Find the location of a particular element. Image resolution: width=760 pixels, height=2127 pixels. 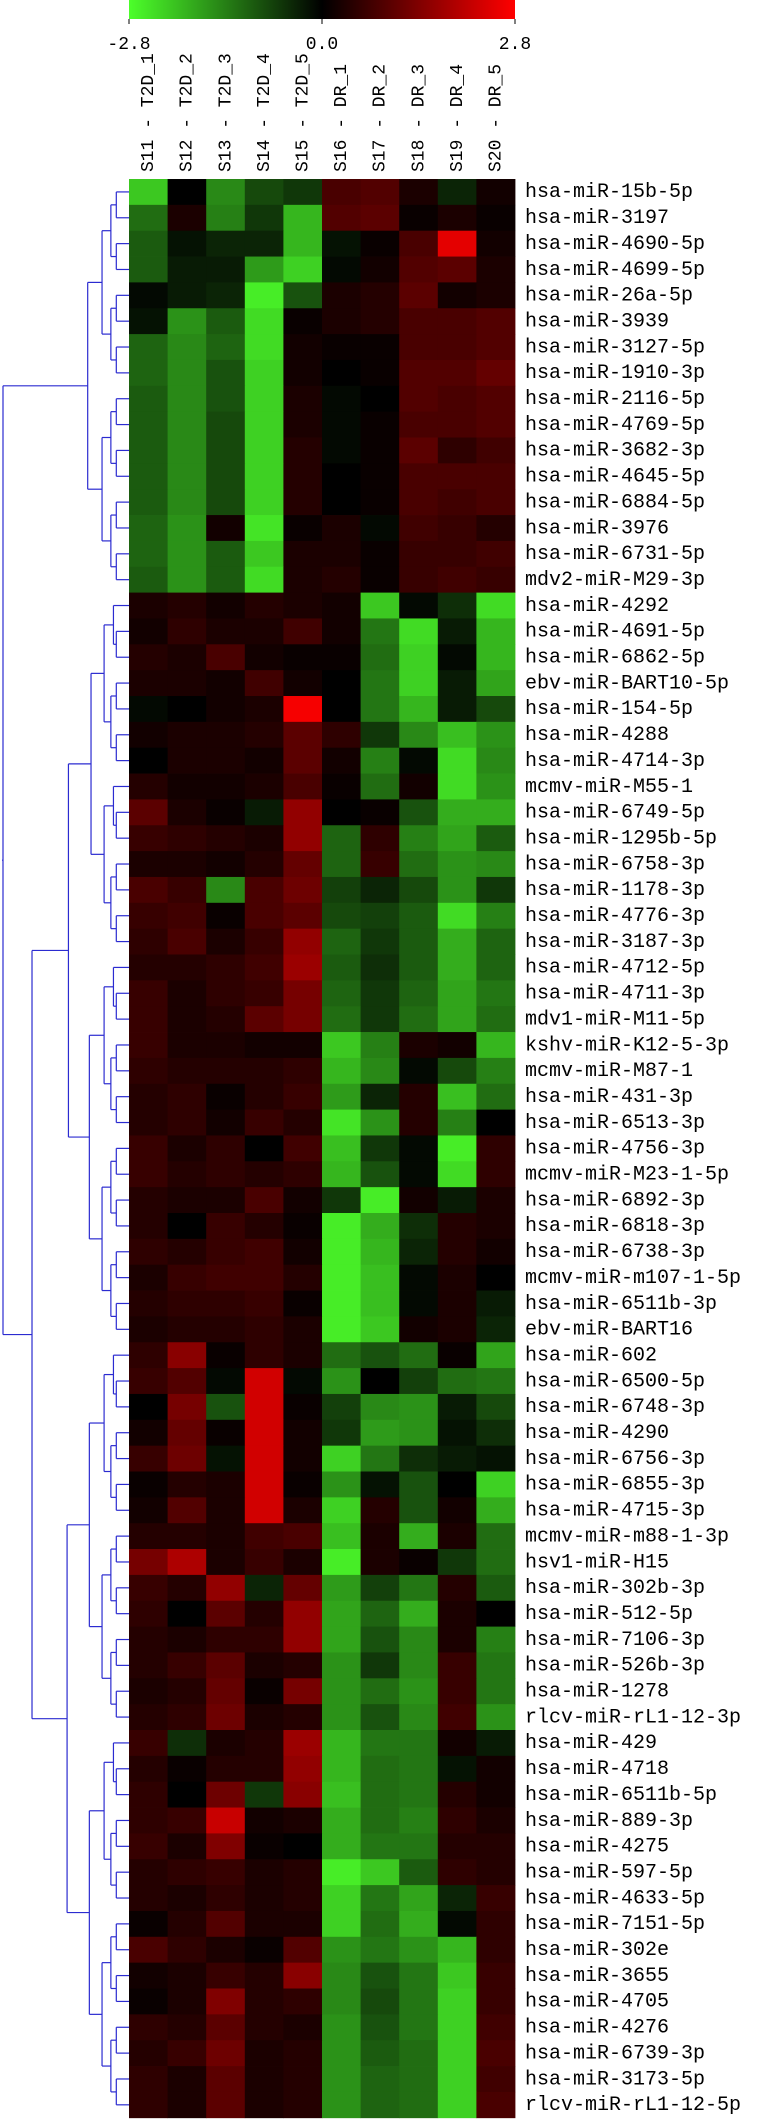

row-label: mcmv-miR-M87-1 is located at coordinates (609, 1071).